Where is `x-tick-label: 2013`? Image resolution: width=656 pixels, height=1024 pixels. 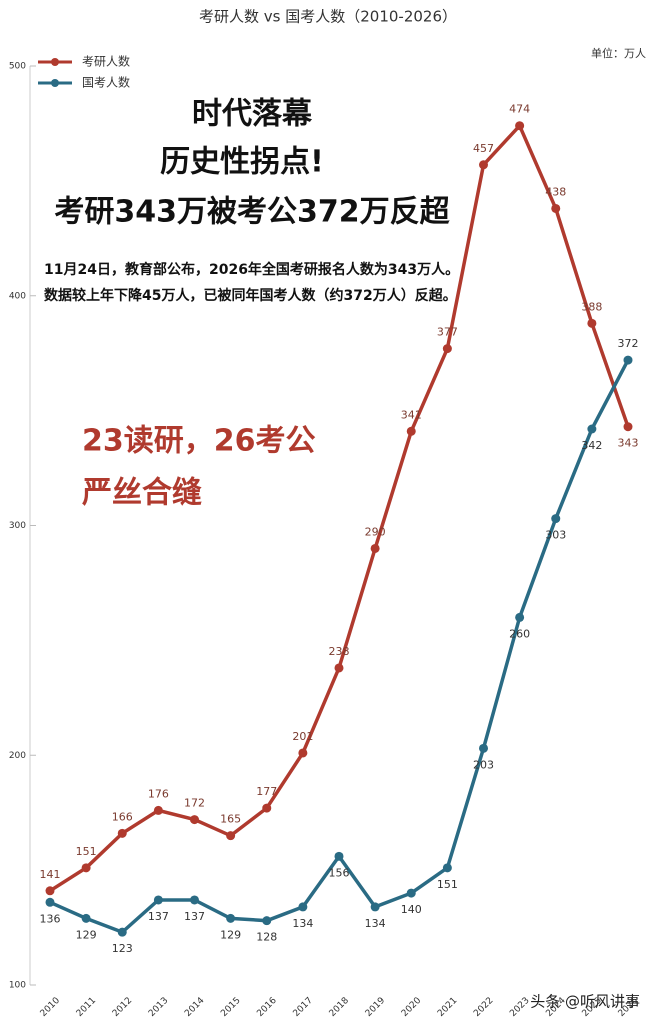 x-tick-label: 2013 is located at coordinates (158, 1007).